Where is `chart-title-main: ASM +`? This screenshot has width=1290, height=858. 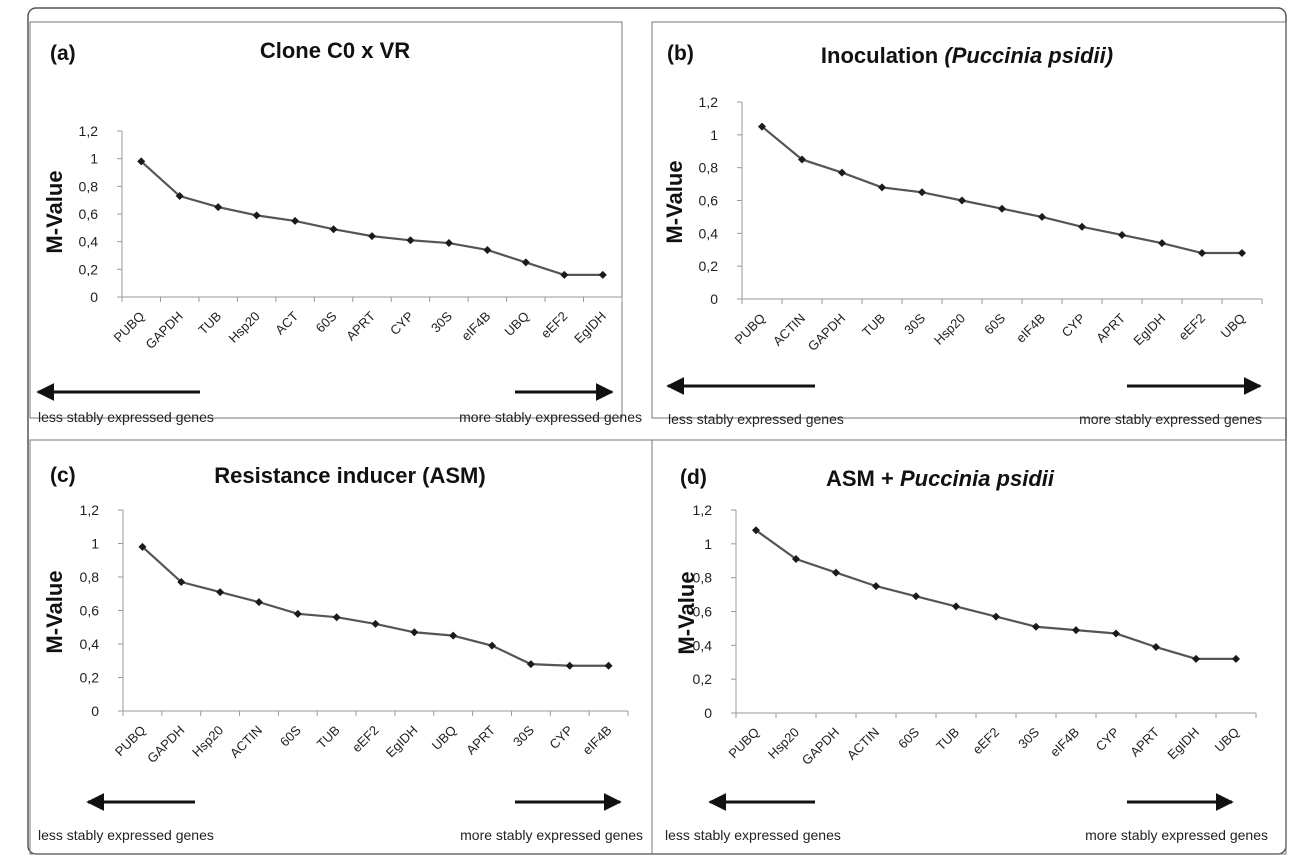
chart-title-main: ASM + is located at coordinates (863, 478).